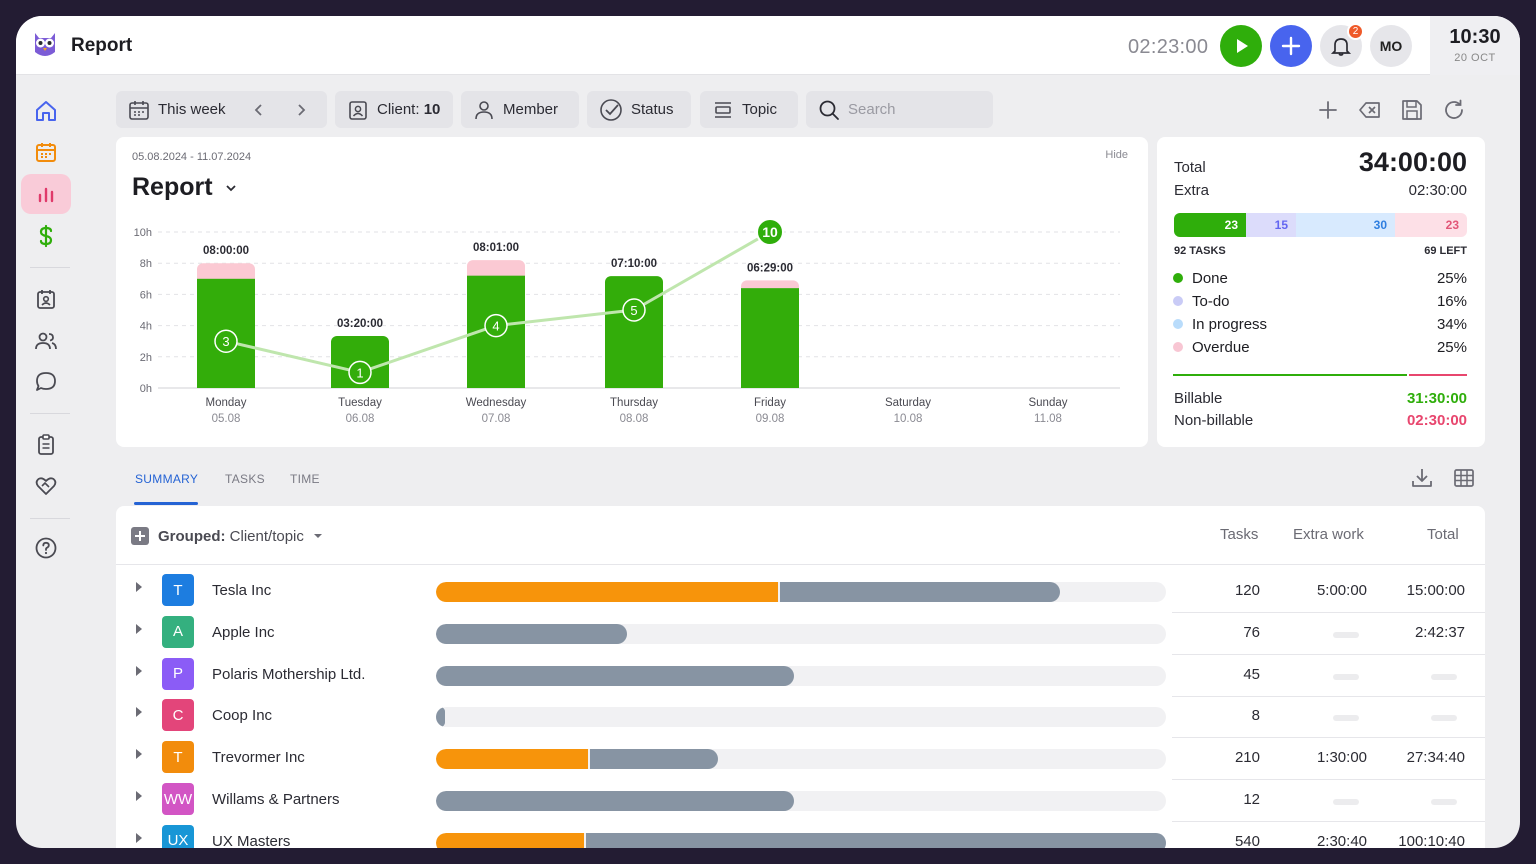  Describe the element at coordinates (531, 109) in the screenshot. I see `member-filter-label: Member` at that location.